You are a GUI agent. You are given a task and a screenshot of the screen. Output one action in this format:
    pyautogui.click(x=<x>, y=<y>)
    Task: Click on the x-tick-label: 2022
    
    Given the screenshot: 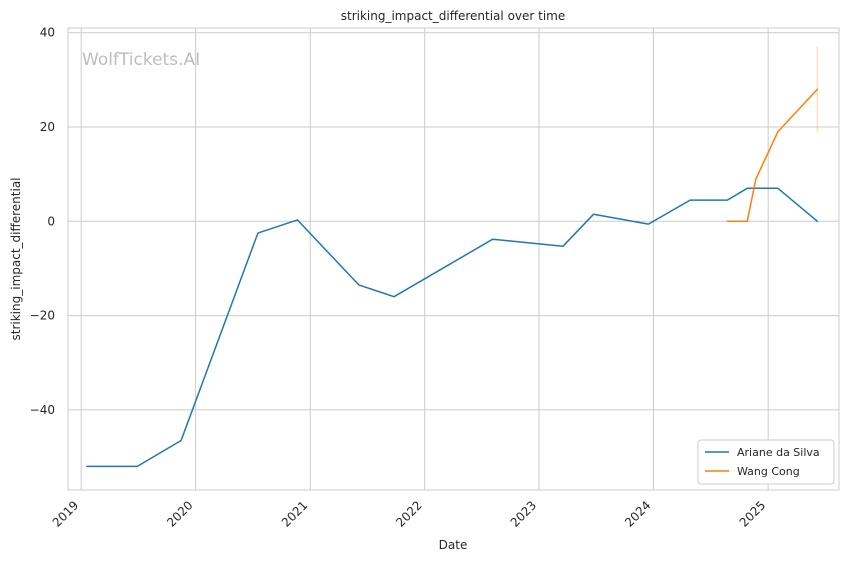 What is the action you would take?
    pyautogui.click(x=408, y=513)
    